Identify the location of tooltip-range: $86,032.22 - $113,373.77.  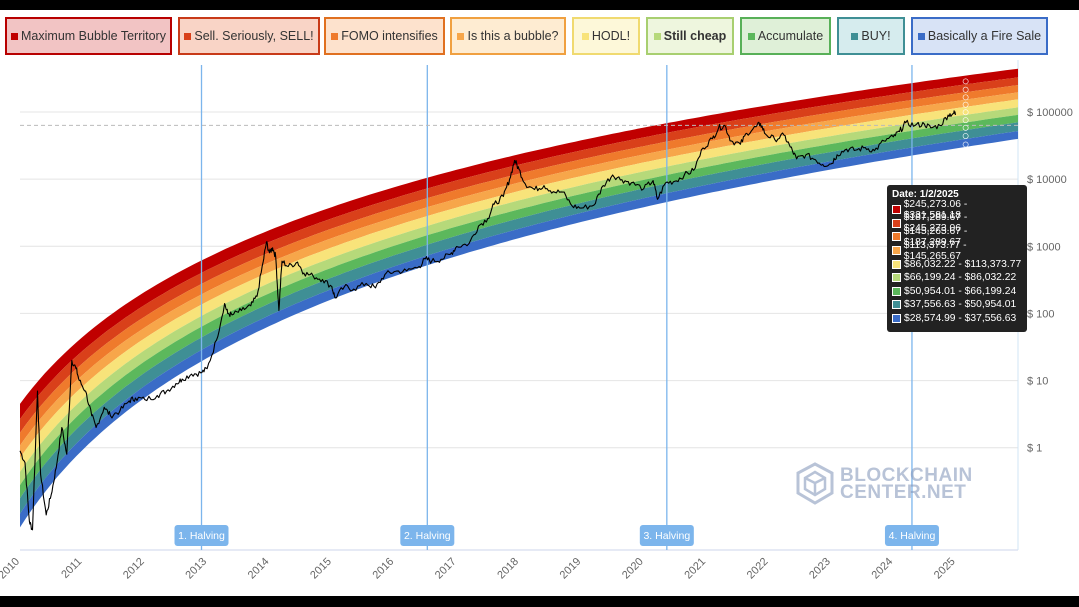
(963, 264).